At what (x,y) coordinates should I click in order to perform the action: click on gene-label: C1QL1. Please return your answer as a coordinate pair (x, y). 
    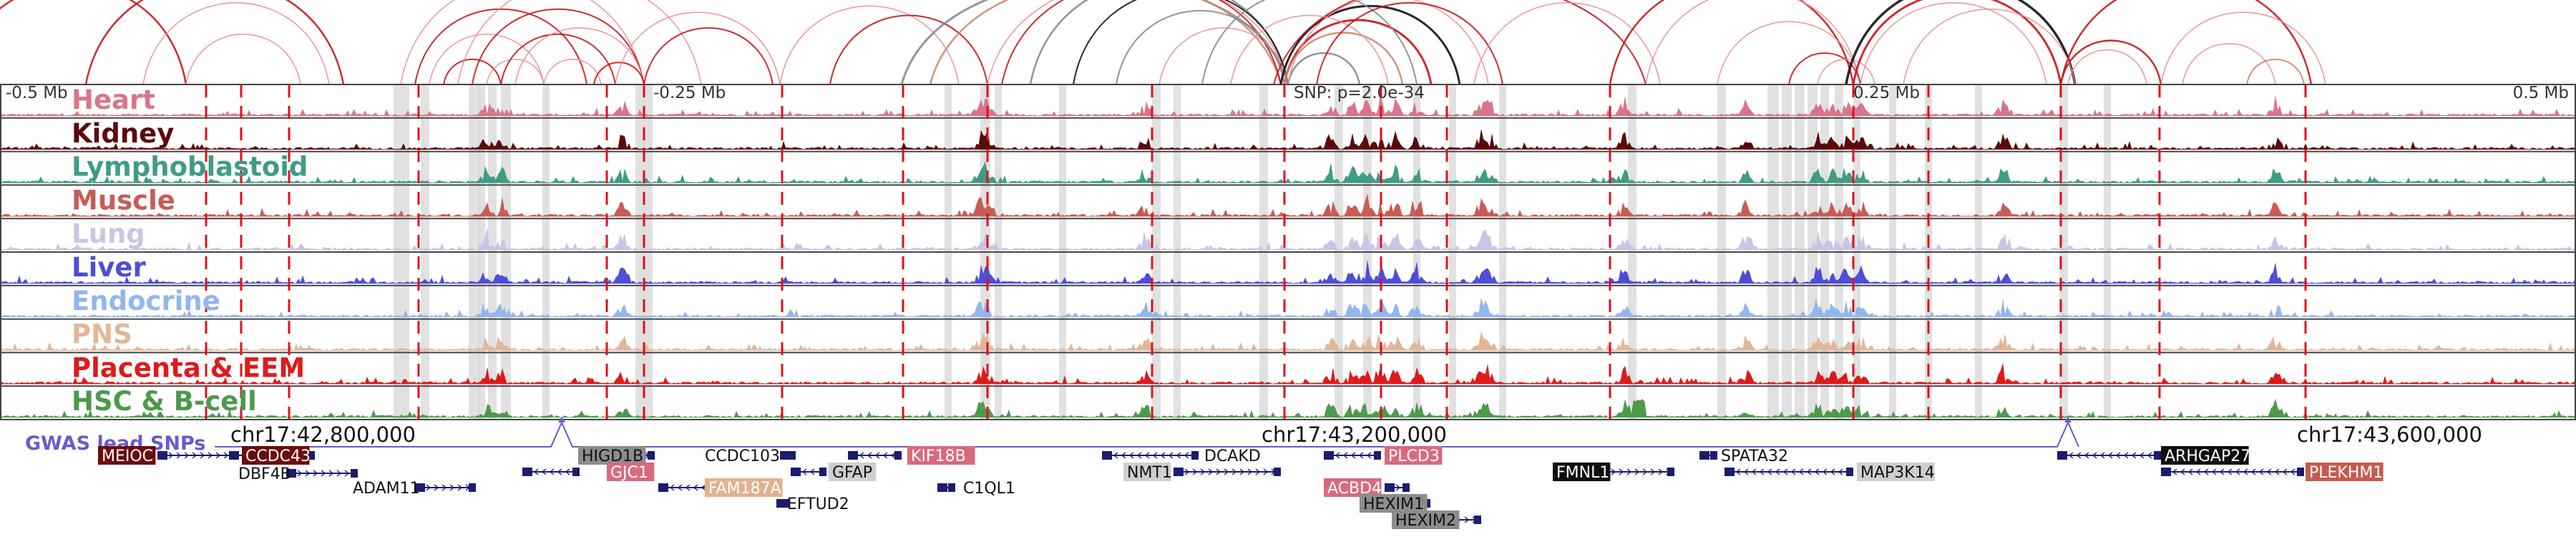
    Looking at the image, I should click on (989, 489).